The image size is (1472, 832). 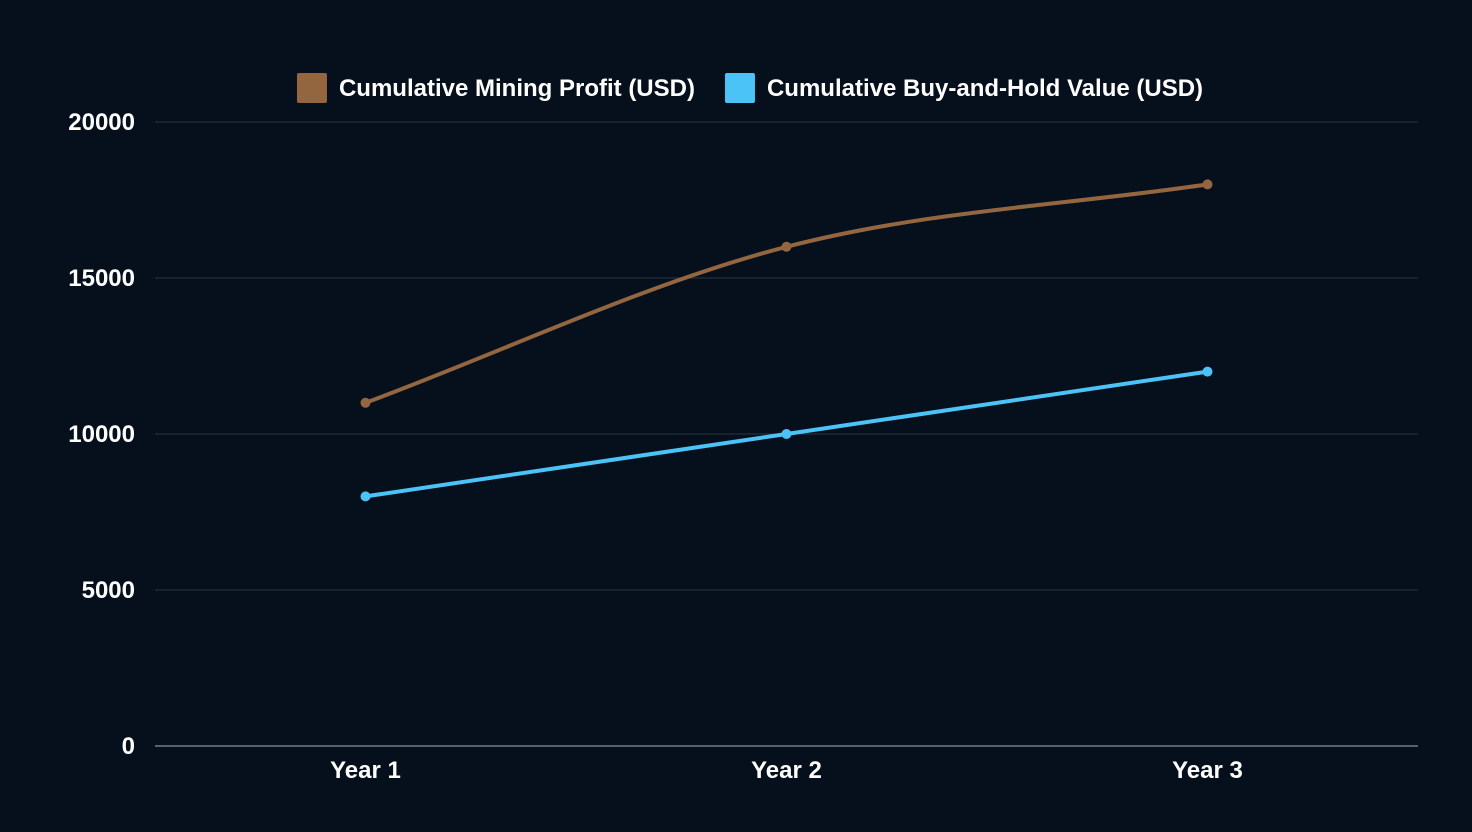 I want to click on legend-item: Cumulative Buy-and-Hold Value (USD), so click(x=963, y=88).